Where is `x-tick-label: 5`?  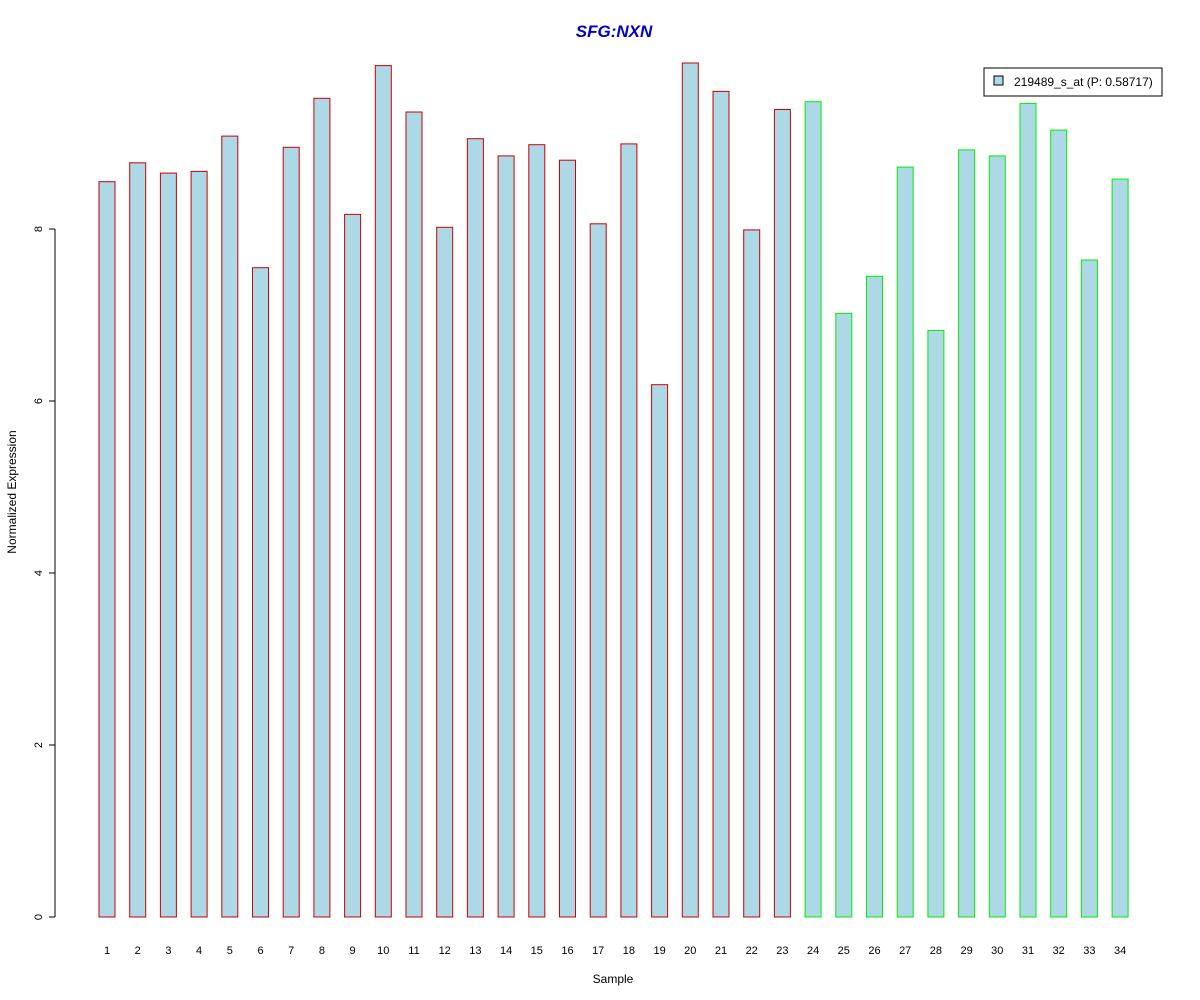
x-tick-label: 5 is located at coordinates (230, 951).